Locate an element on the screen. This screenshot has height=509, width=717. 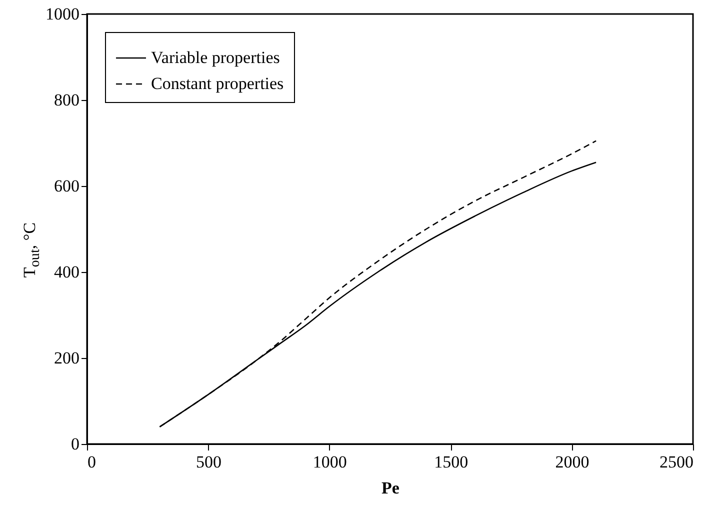
x-tick-label: 500 is located at coordinates (209, 462).